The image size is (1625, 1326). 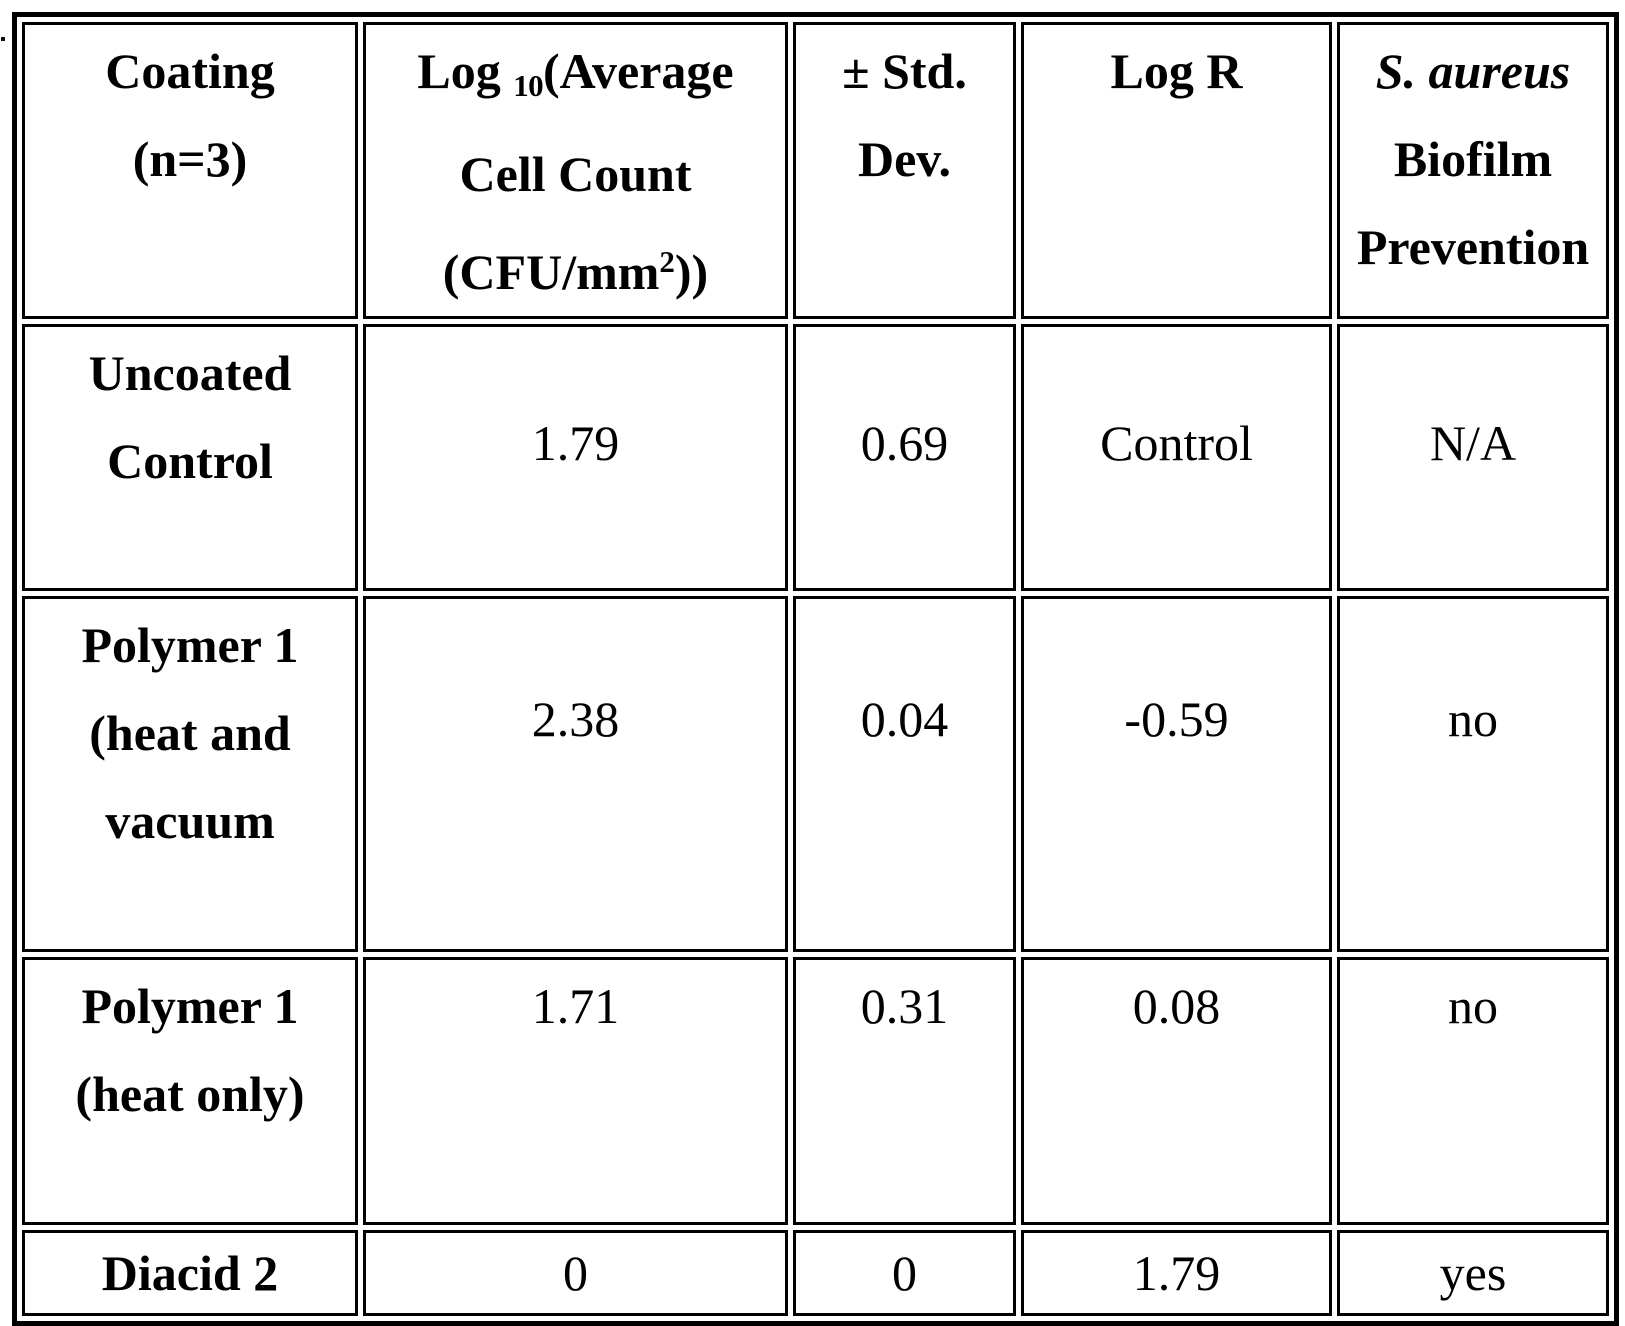 What do you see at coordinates (1473, 773) in the screenshot?
I see `cell-prevention-polymer1-hv: no` at bounding box center [1473, 773].